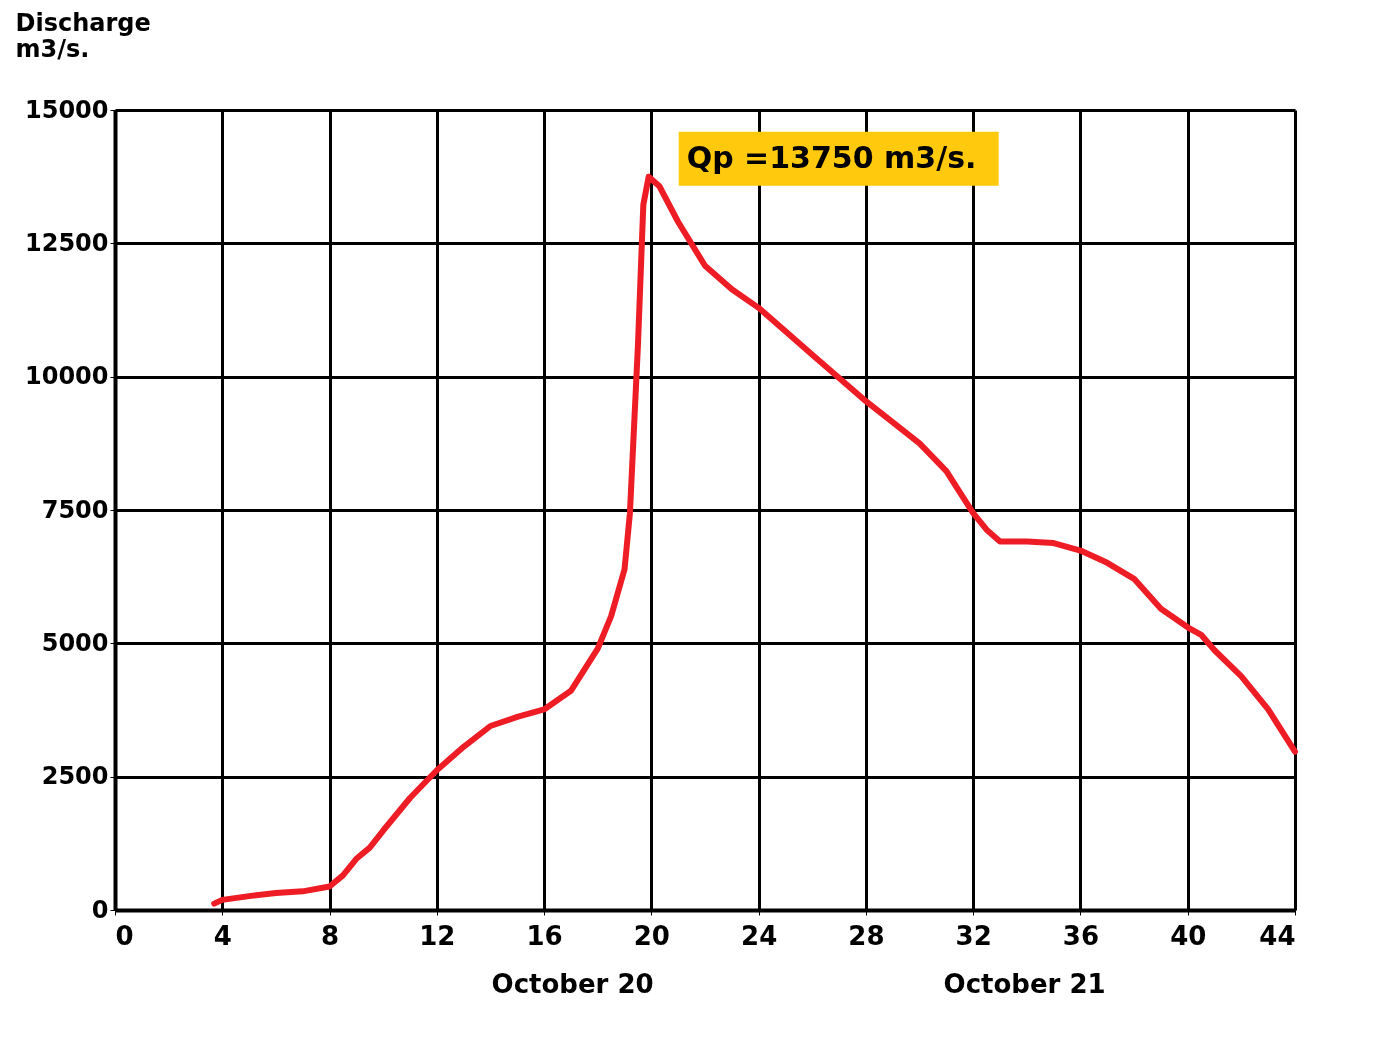  Describe the element at coordinates (544, 935) in the screenshot. I see `x-tick-label: 16` at that location.